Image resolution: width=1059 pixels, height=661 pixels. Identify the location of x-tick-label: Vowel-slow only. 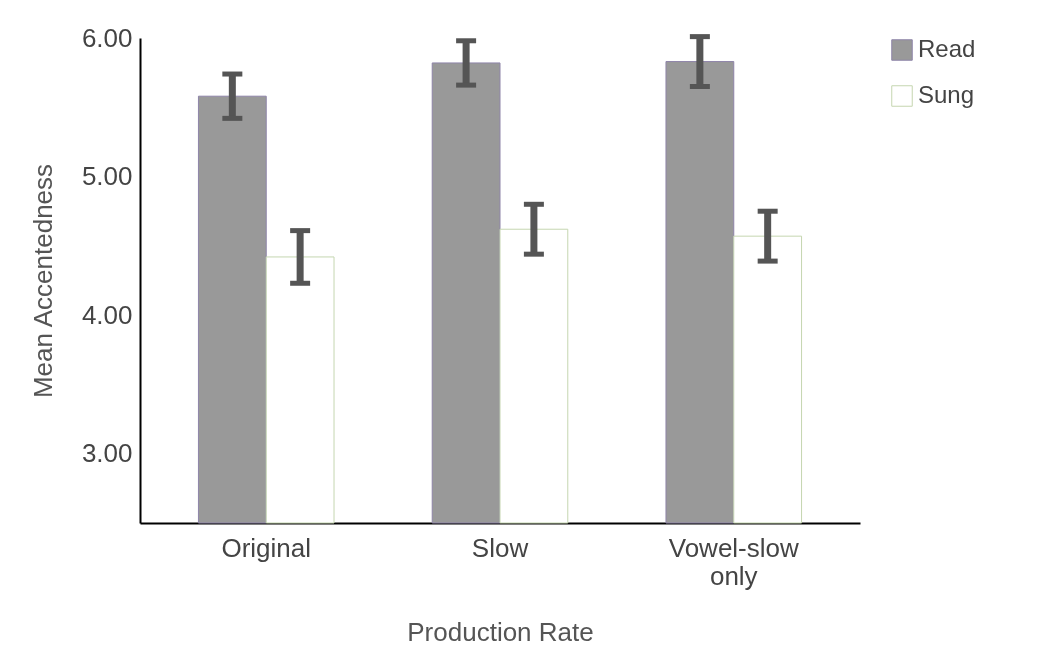
(734, 561).